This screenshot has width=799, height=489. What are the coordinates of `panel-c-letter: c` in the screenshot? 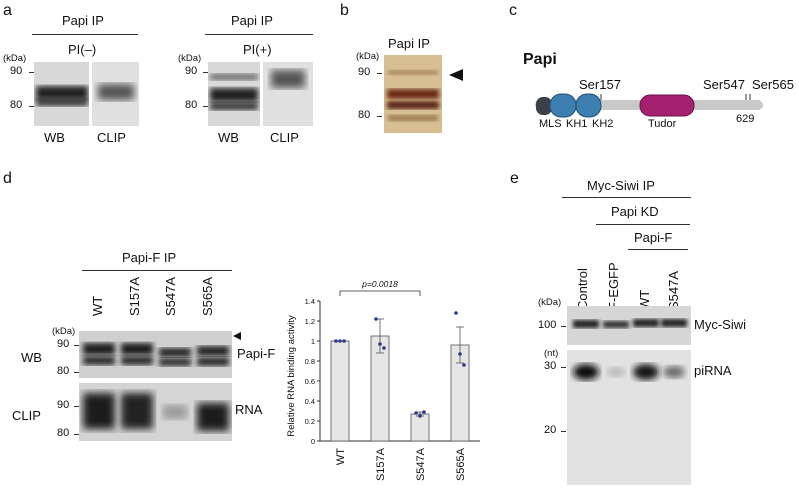 It's located at (513, 10).